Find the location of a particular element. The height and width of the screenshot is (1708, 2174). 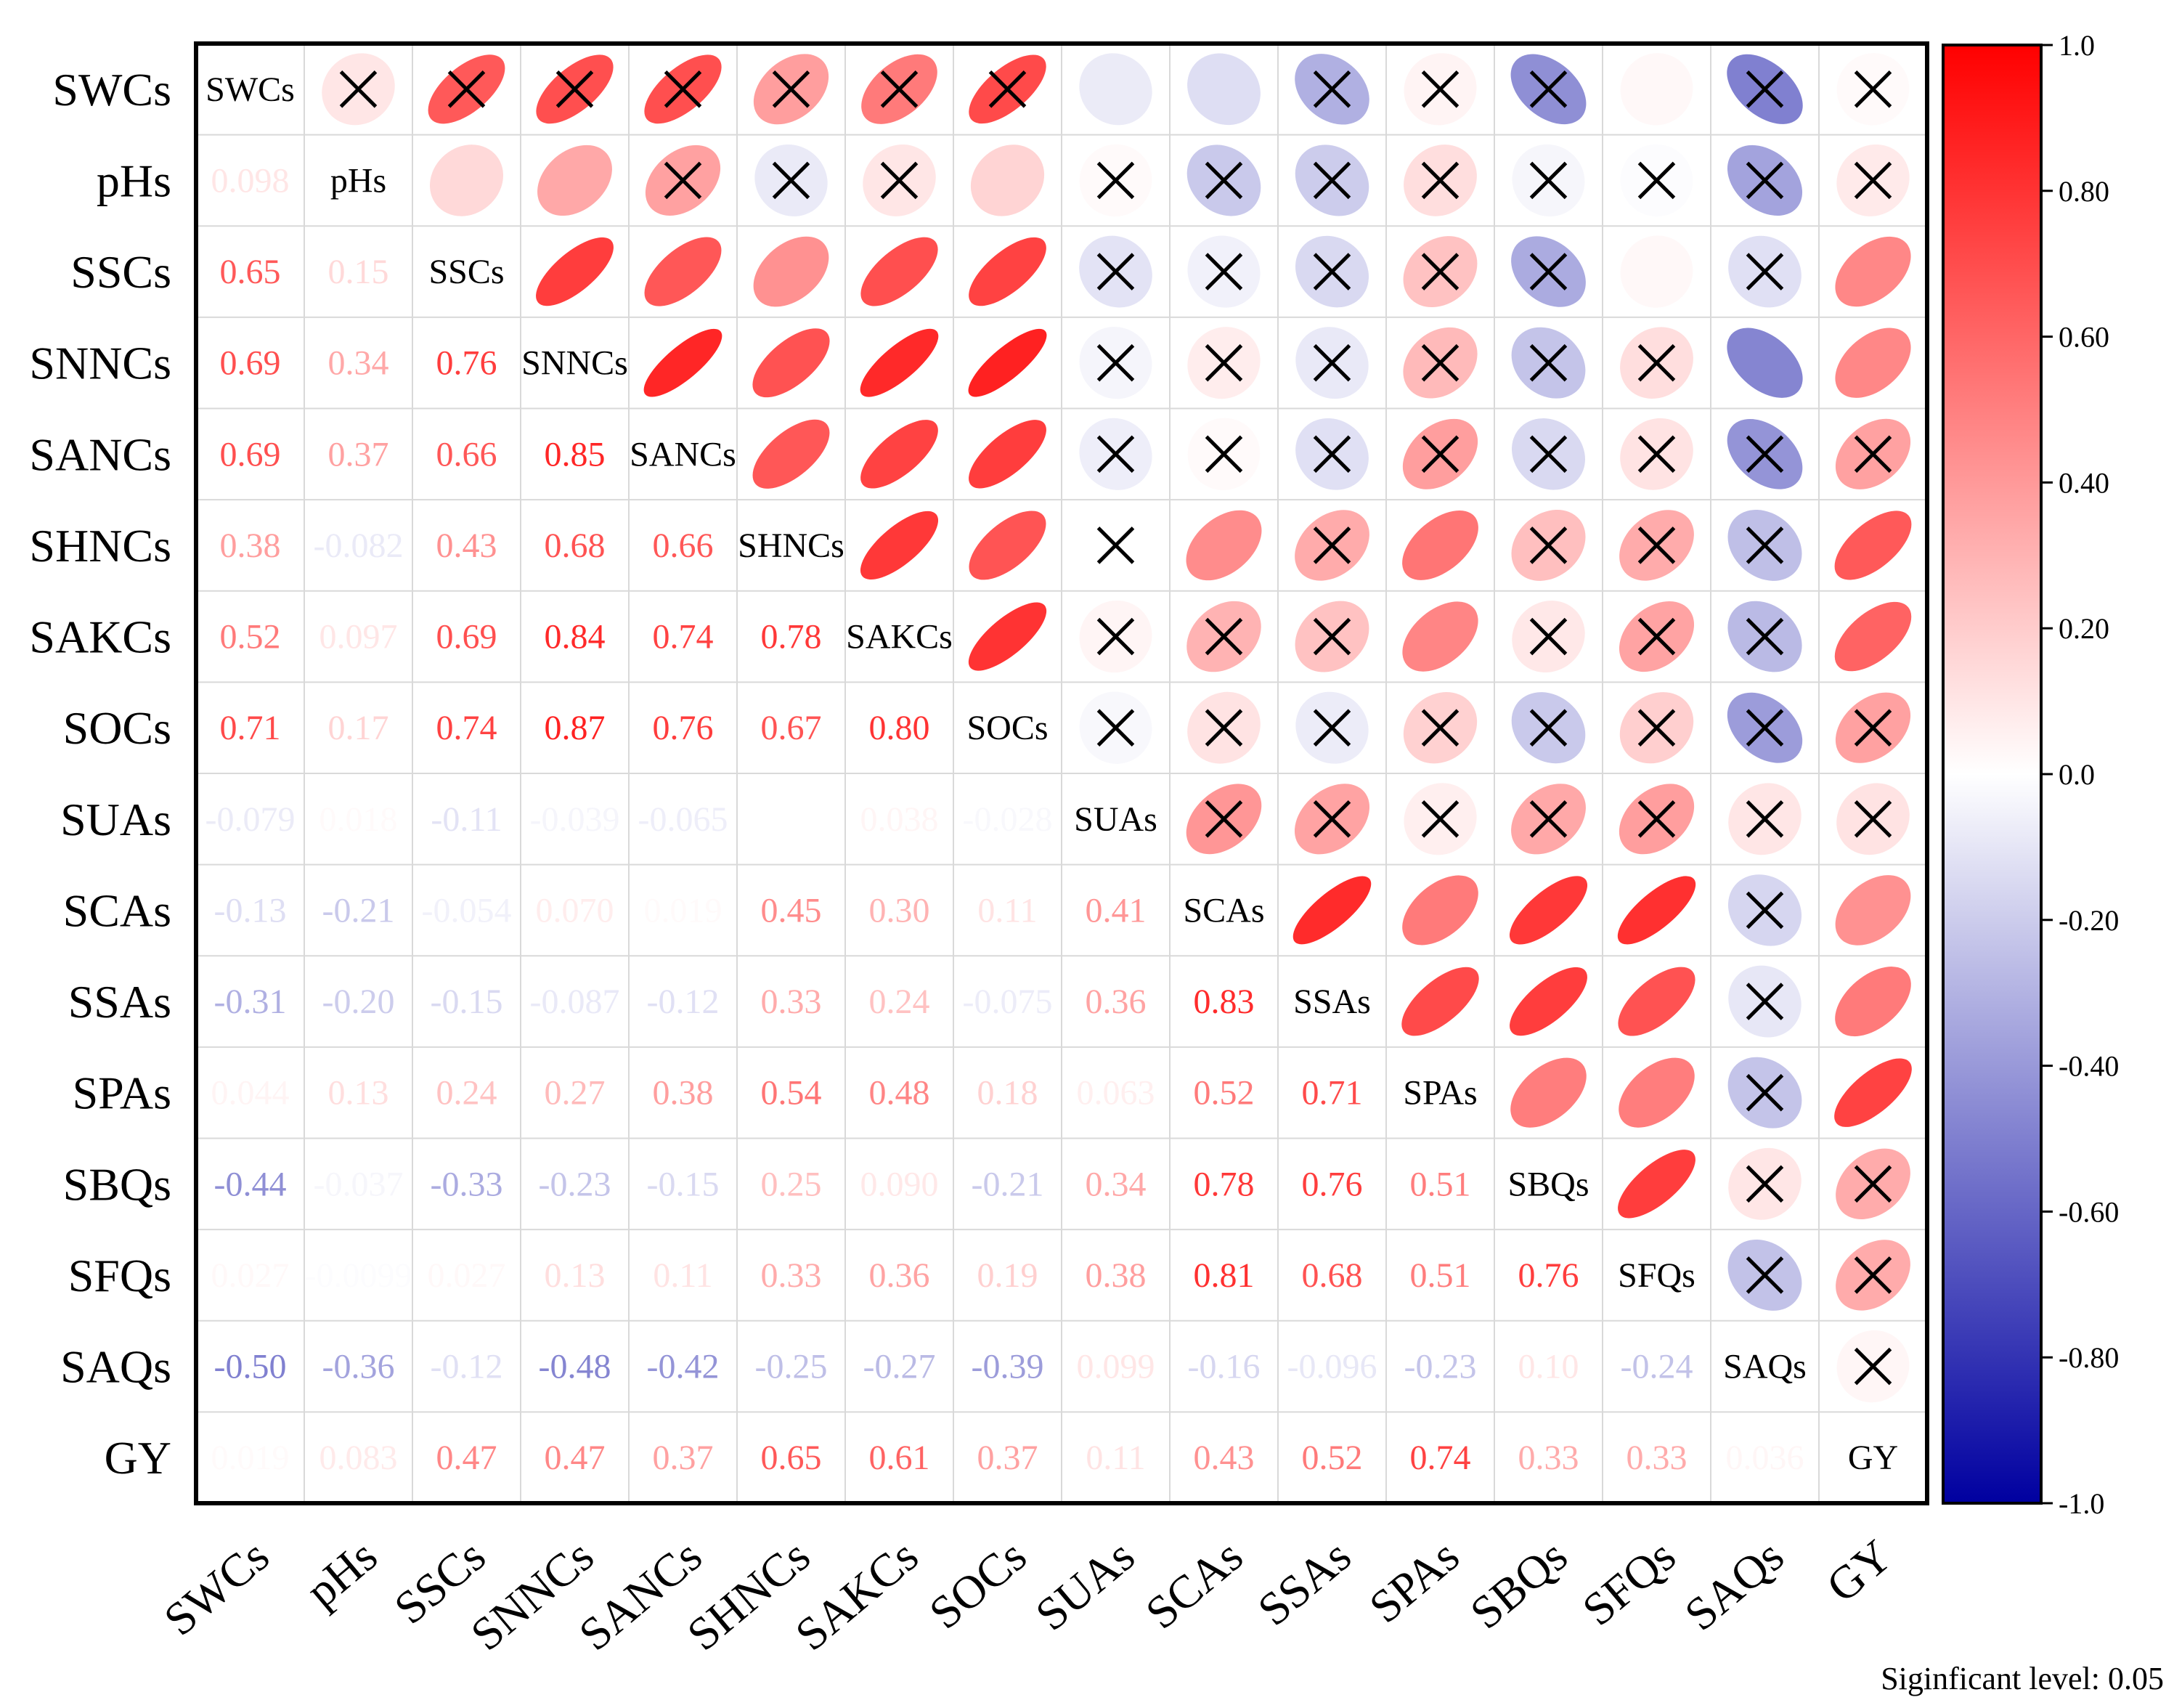

corr-value-label: -0.23 is located at coordinates (575, 1184).